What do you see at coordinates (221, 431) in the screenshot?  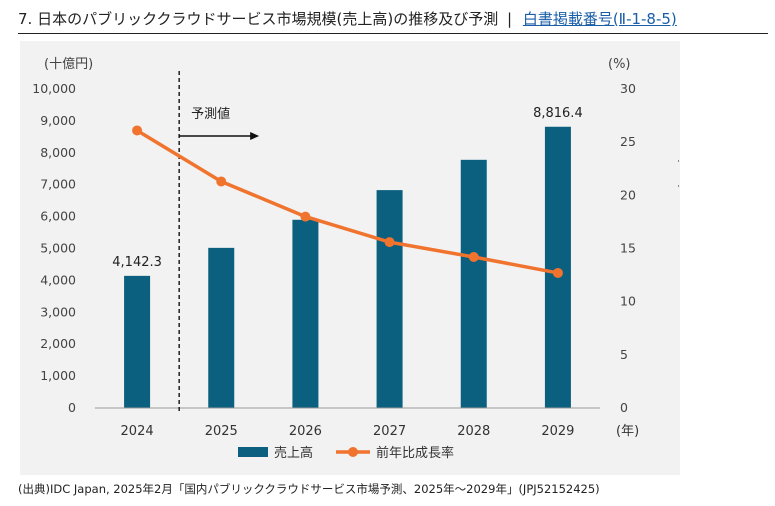 I see `x-axis-tick-label: 2025` at bounding box center [221, 431].